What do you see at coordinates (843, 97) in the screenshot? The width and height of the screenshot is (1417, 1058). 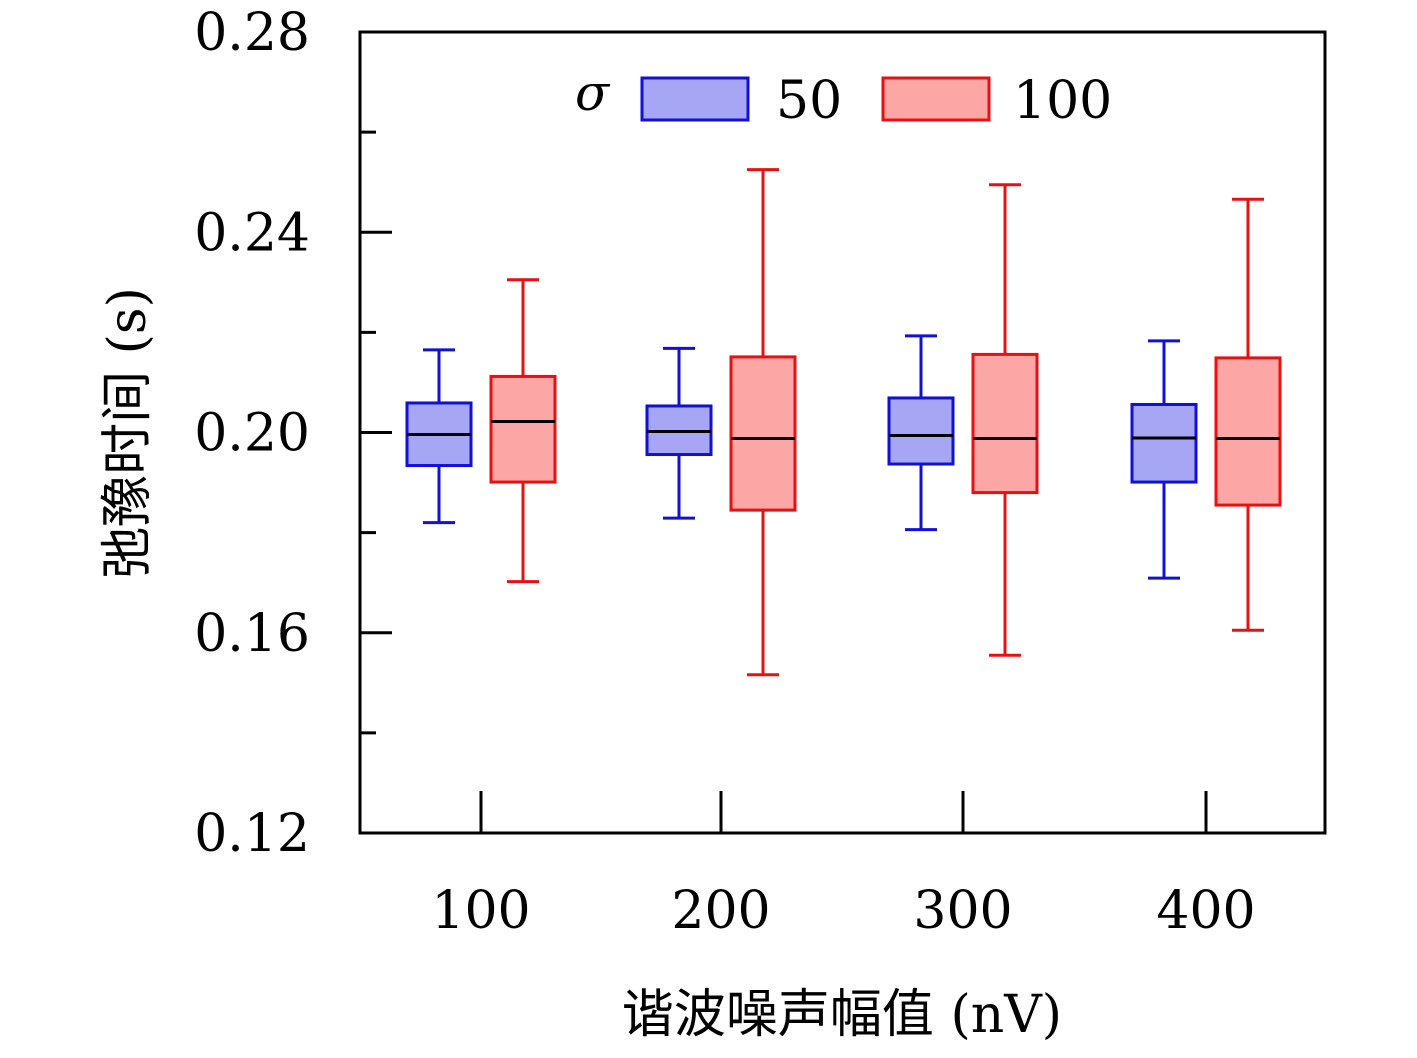 I see `legend: σ 50 100` at bounding box center [843, 97].